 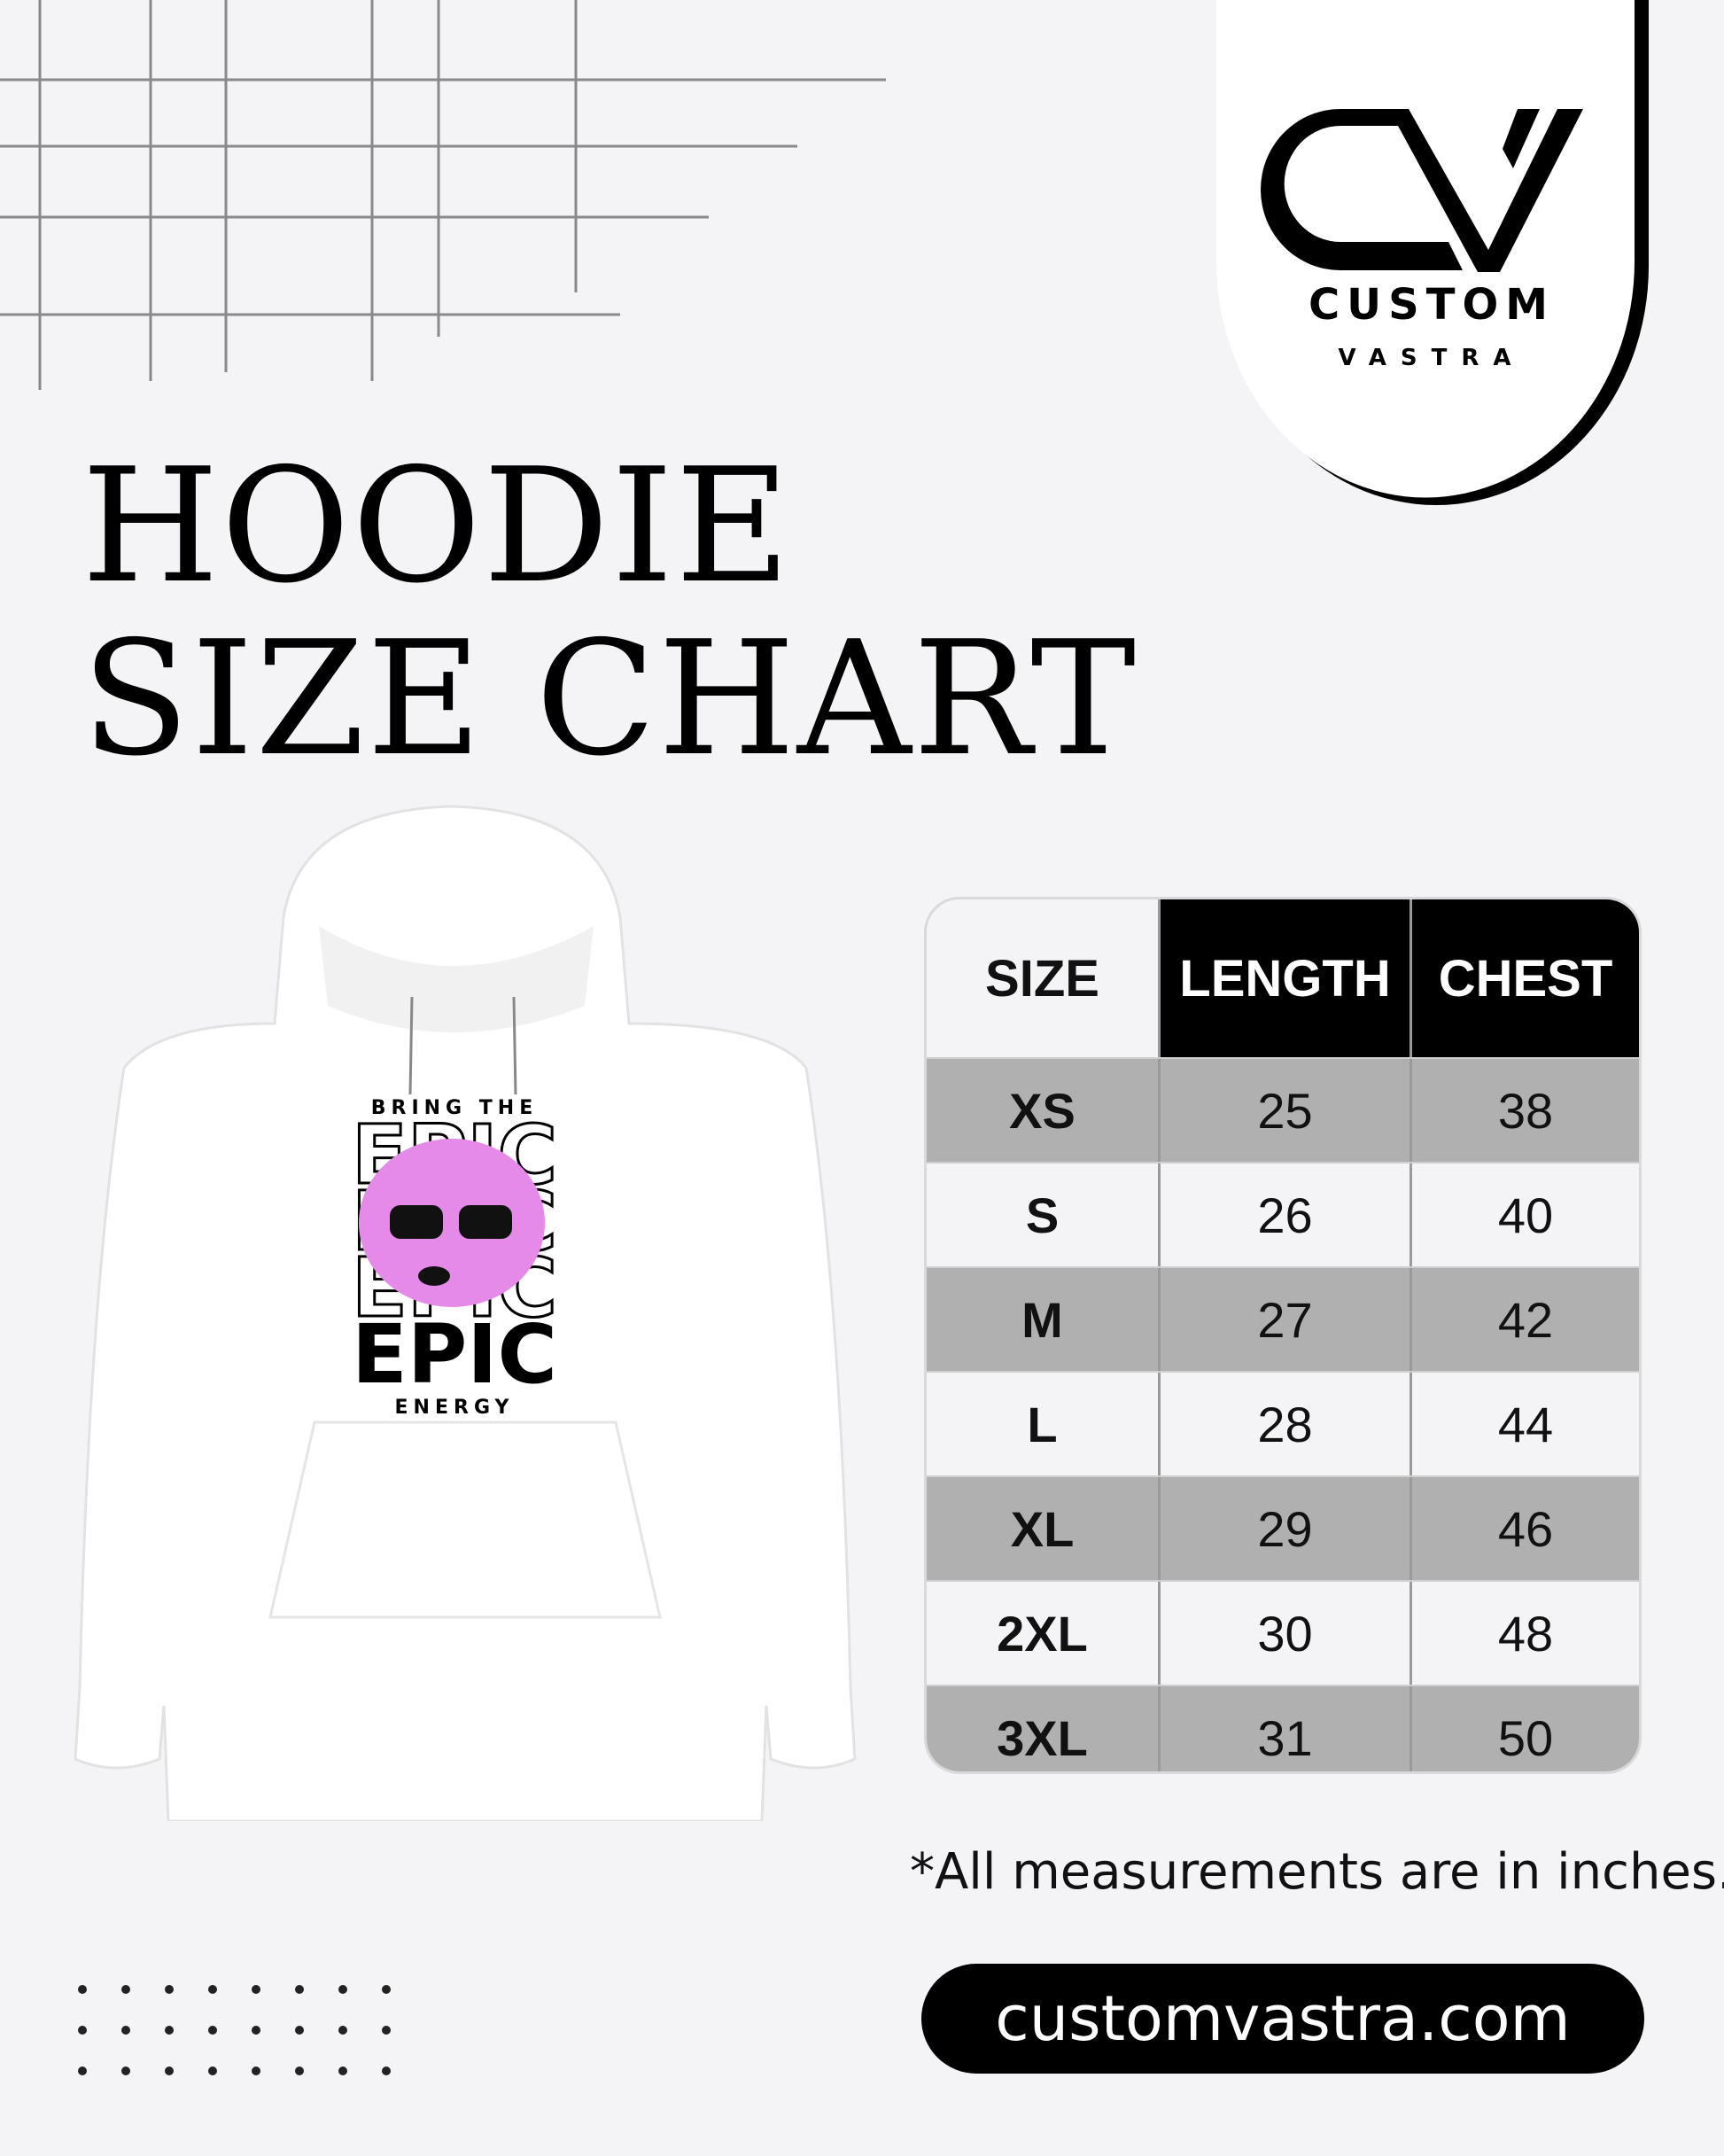 What do you see at coordinates (454, 1108) in the screenshot?
I see `print-top-text: BRING THE` at bounding box center [454, 1108].